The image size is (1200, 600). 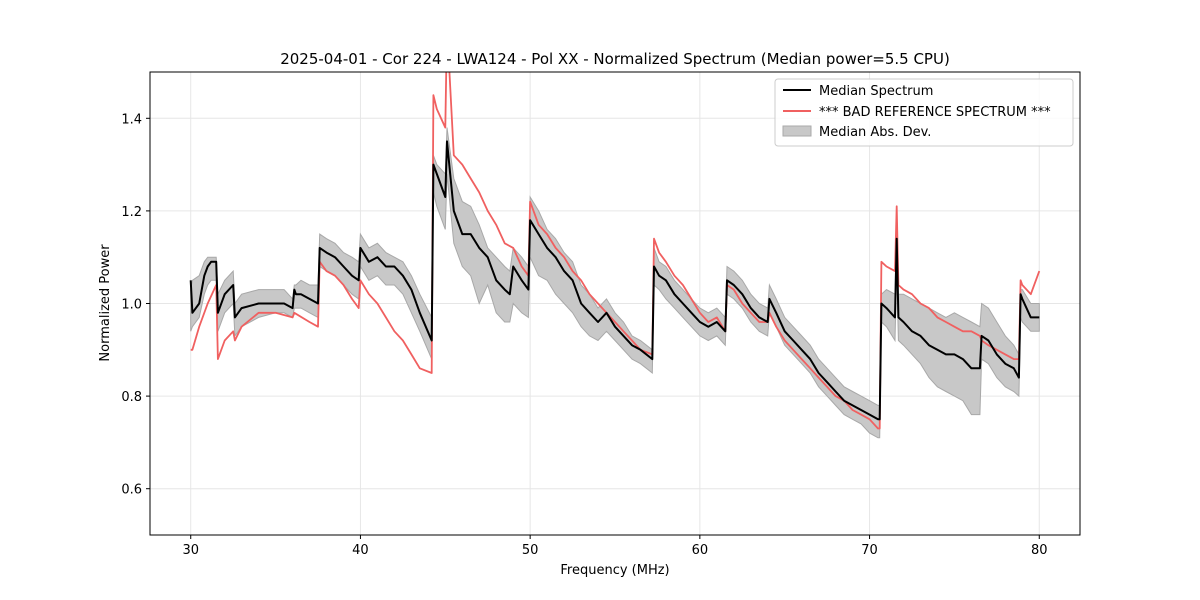 What do you see at coordinates (935, 112) in the screenshot?
I see `legend-reference-label: *** BAD REFERENCE SPECTRUM ***` at bounding box center [935, 112].